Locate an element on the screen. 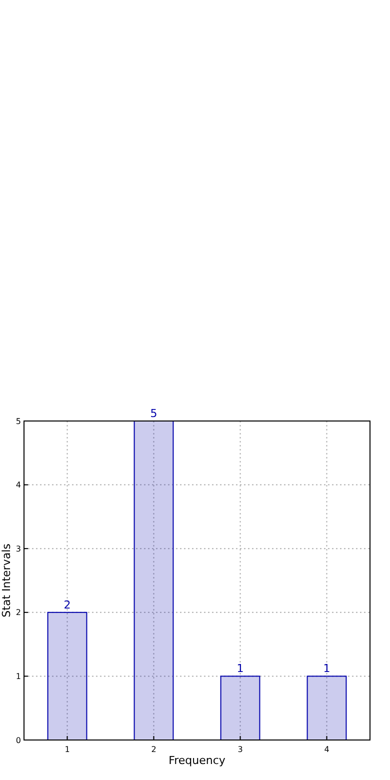 The height and width of the screenshot is (780, 390). y-tick-label: 1 is located at coordinates (18, 676).